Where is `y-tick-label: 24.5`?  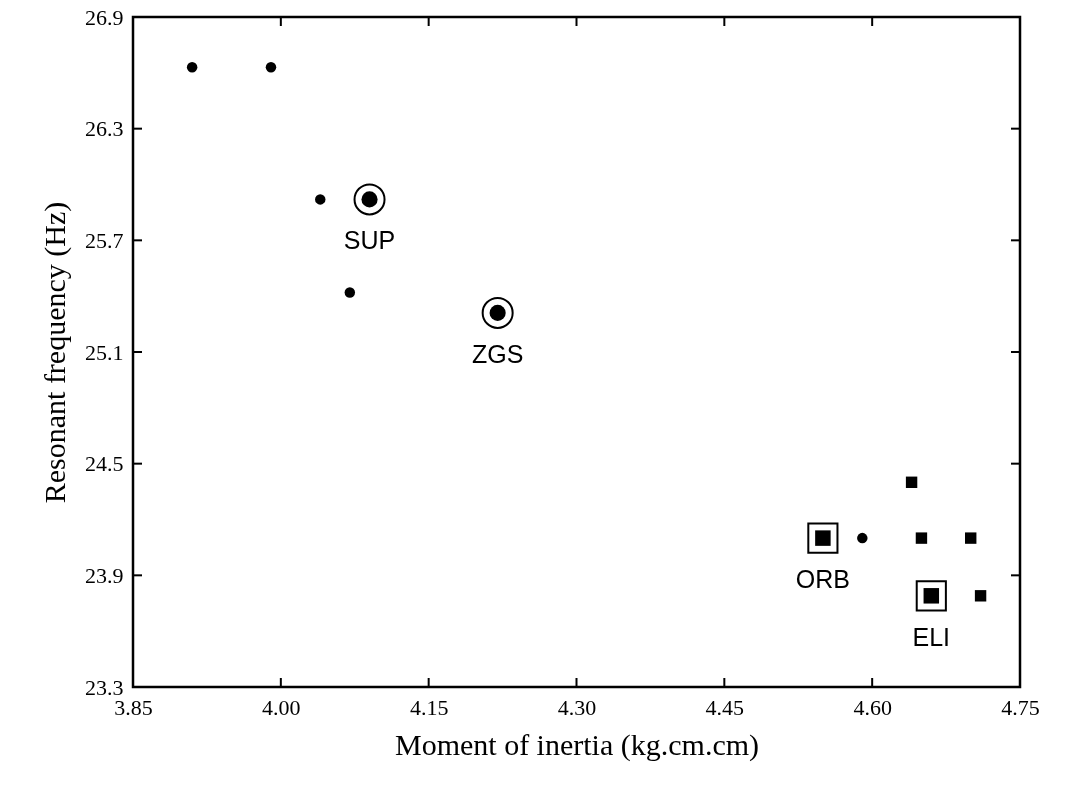
y-tick-label: 24.5 is located at coordinates (104, 464).